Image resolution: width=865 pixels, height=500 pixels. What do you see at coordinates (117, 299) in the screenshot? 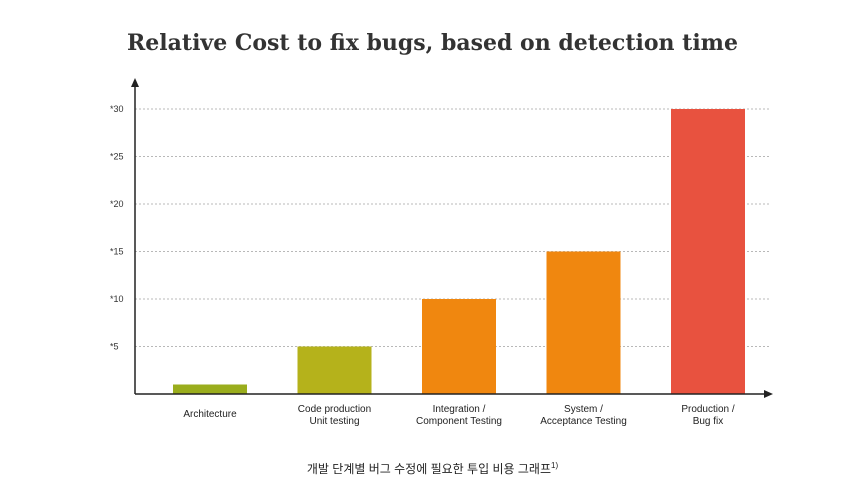
I see `y-tick-label: *10` at bounding box center [117, 299].